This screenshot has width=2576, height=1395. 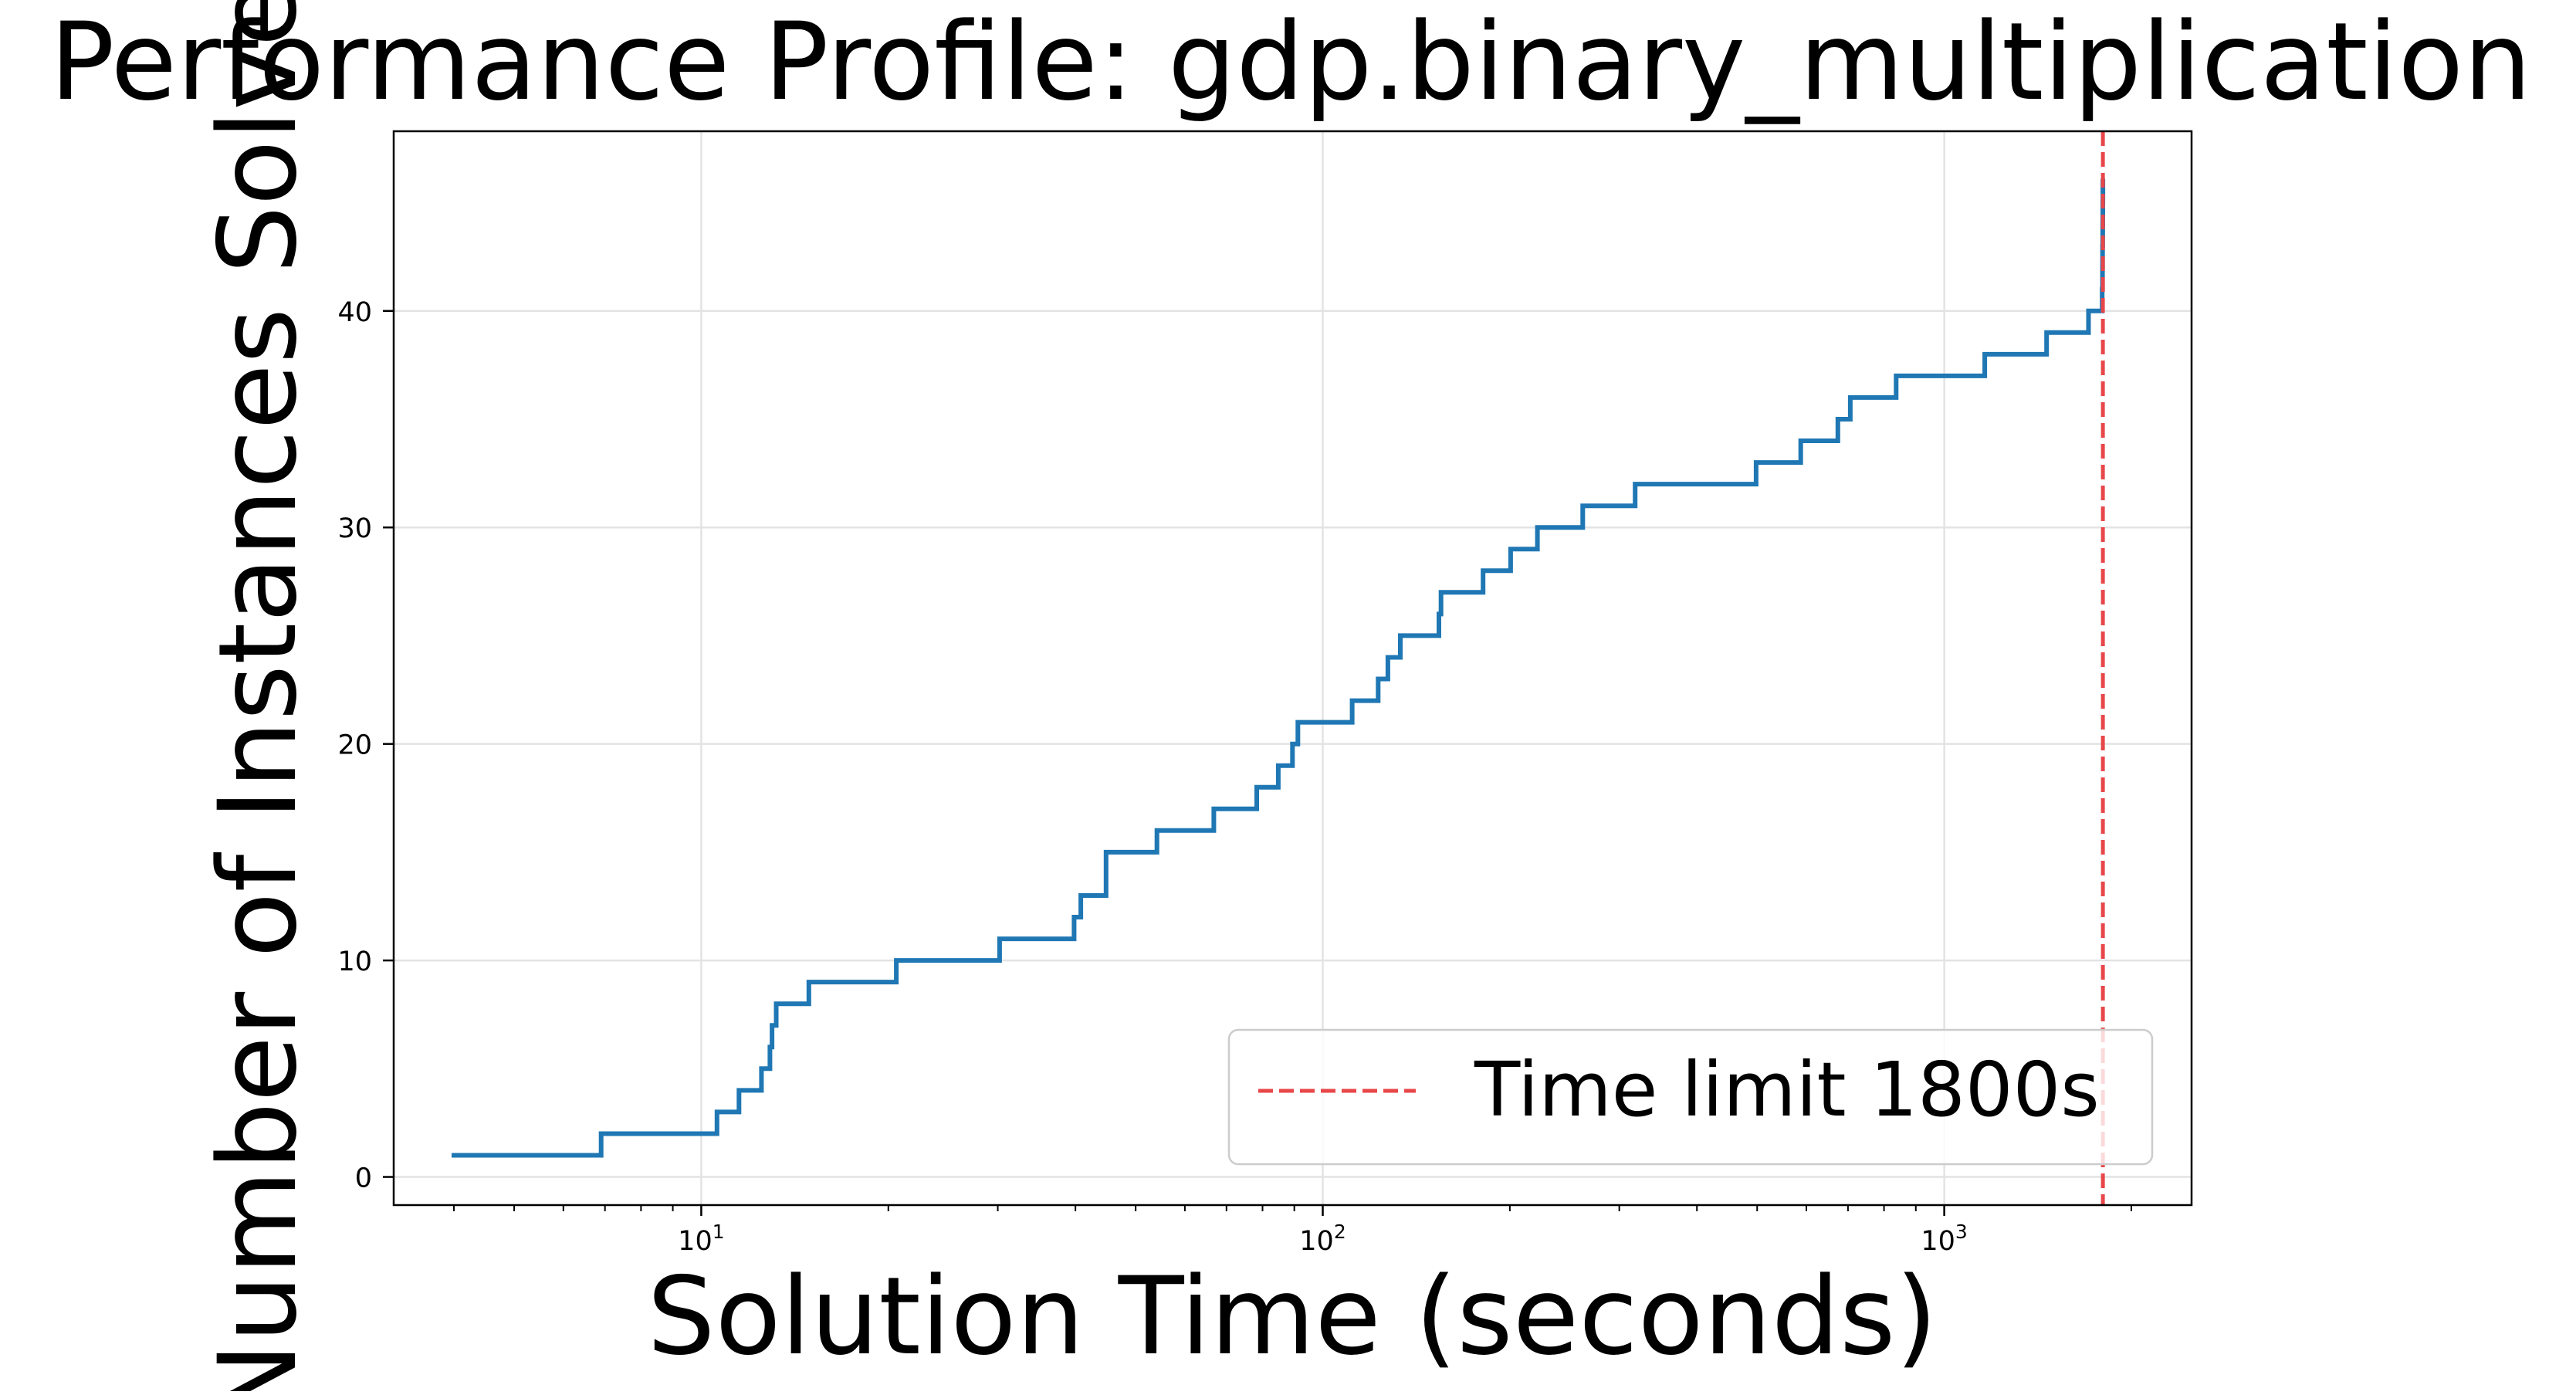 What do you see at coordinates (1292, 1316) in the screenshot?
I see `x-axis-label: Solution Time (seconds)` at bounding box center [1292, 1316].